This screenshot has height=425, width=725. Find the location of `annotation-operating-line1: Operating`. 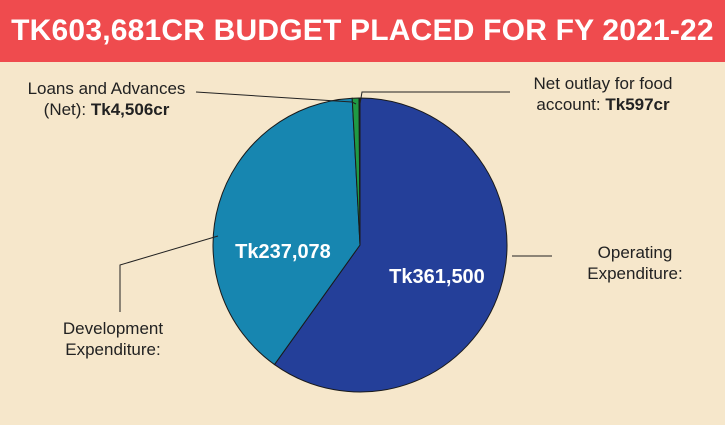

annotation-operating-line1: Operating is located at coordinates (635, 252).